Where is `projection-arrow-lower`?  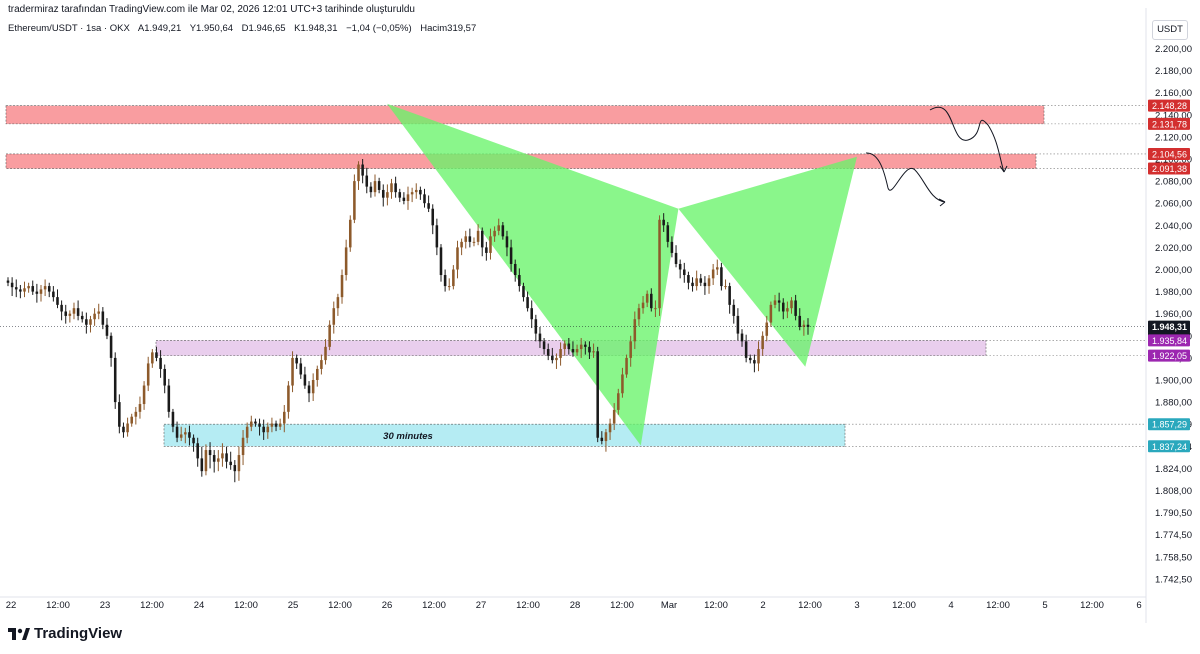
projection-arrow-lower is located at coordinates (905, 177).